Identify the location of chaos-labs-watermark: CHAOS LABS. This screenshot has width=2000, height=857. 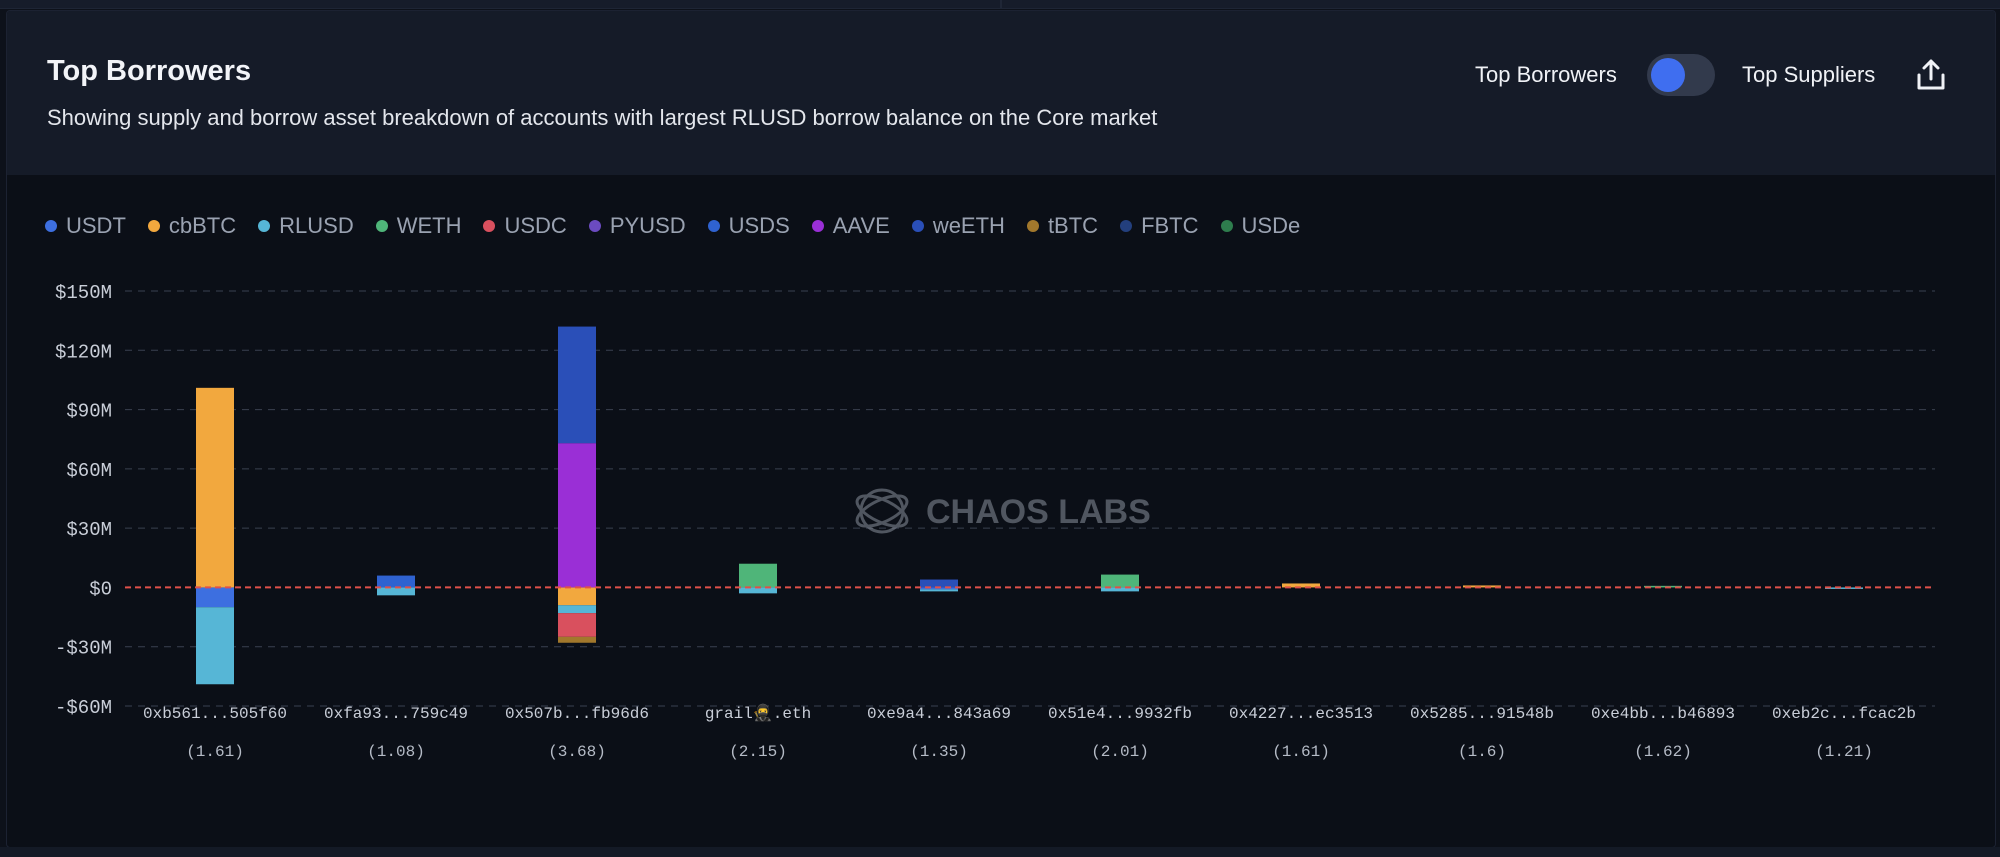
(1003, 511).